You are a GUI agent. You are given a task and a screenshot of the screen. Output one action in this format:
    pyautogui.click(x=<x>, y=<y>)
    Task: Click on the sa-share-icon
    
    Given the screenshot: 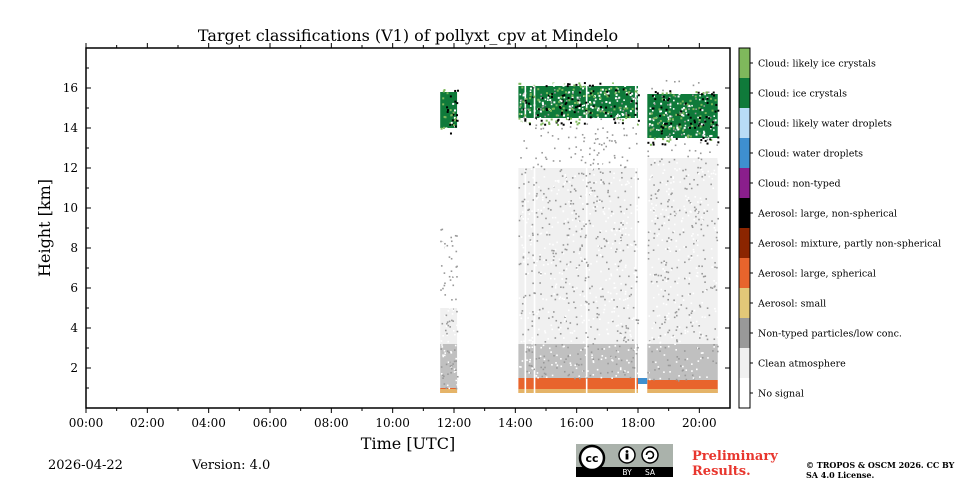 What is the action you would take?
    pyautogui.click(x=650, y=455)
    